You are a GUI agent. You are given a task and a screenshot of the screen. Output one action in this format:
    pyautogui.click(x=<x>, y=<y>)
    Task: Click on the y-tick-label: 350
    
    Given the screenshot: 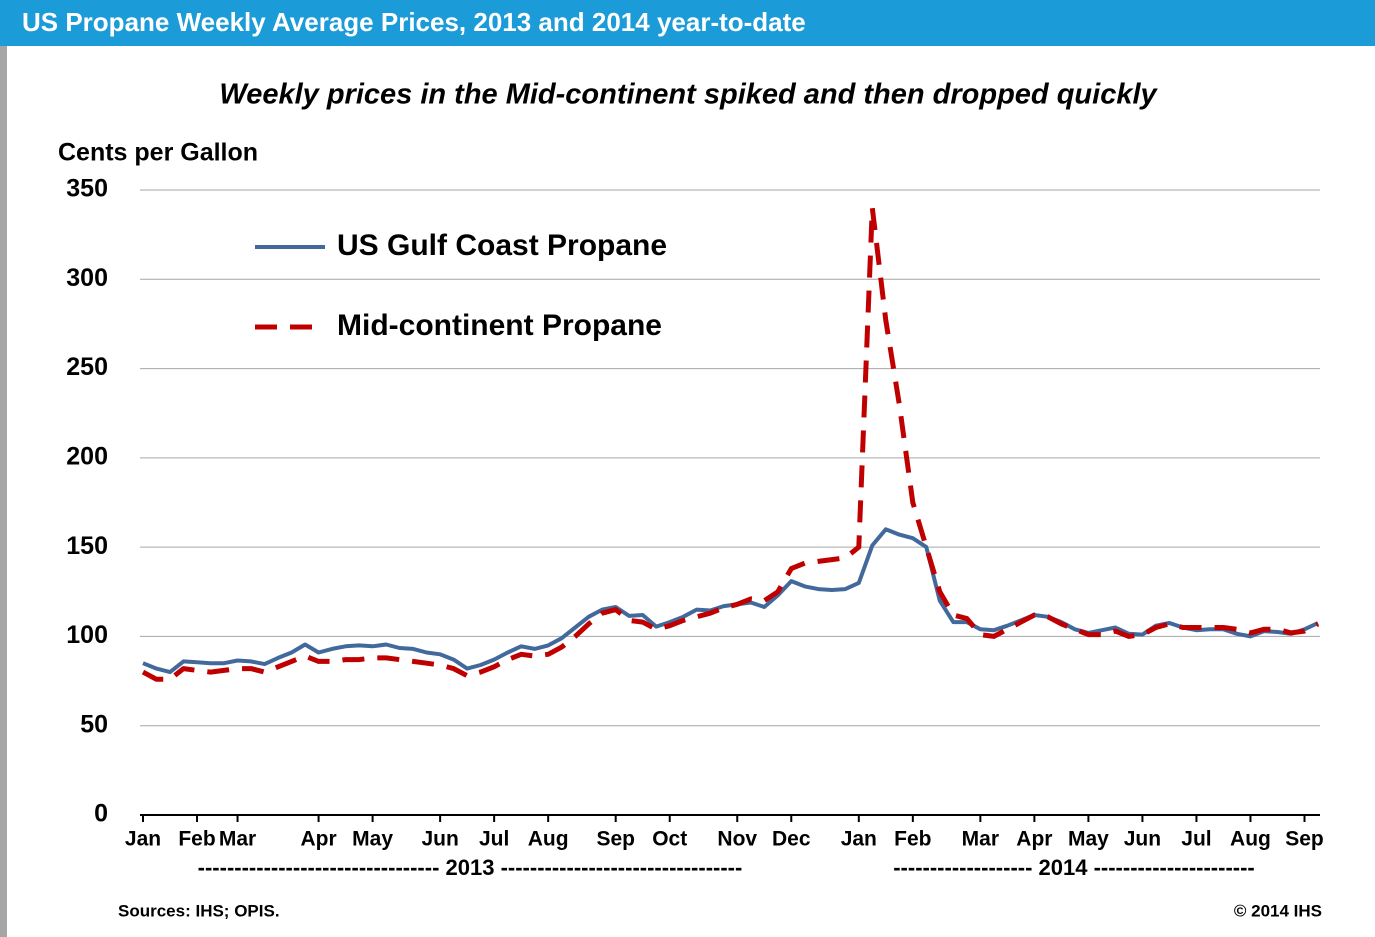 What is the action you would take?
    pyautogui.click(x=87, y=189)
    